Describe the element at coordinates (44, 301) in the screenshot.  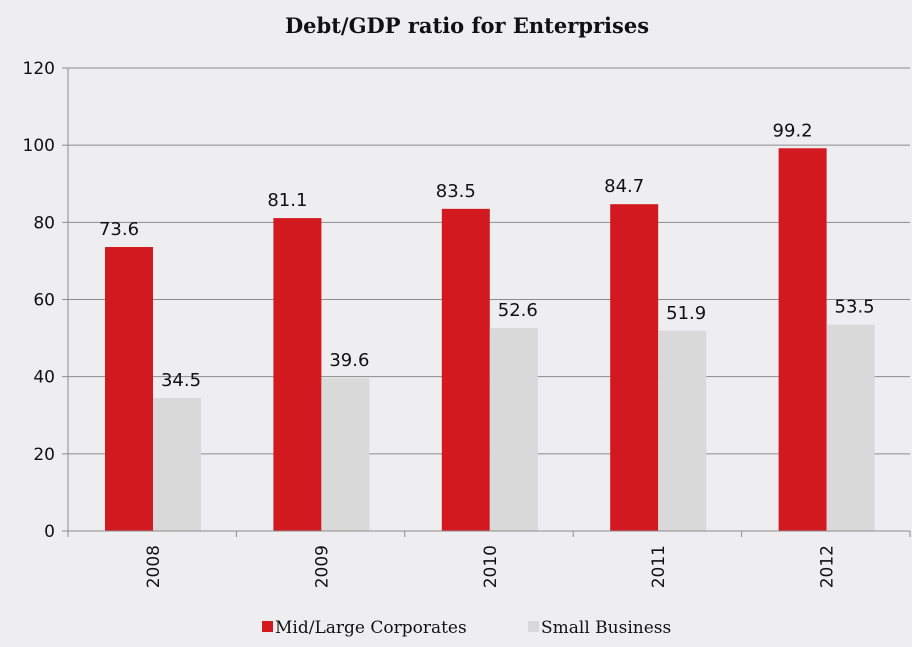
I see `y-tick-label: 60` at that location.